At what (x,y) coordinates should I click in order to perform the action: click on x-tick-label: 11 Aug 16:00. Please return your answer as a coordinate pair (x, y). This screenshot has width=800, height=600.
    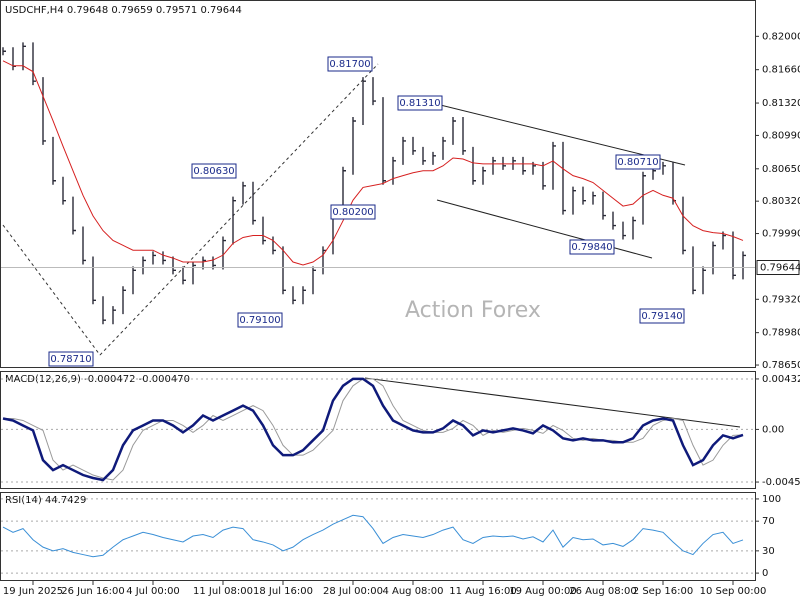
    Looking at the image, I should click on (482, 591).